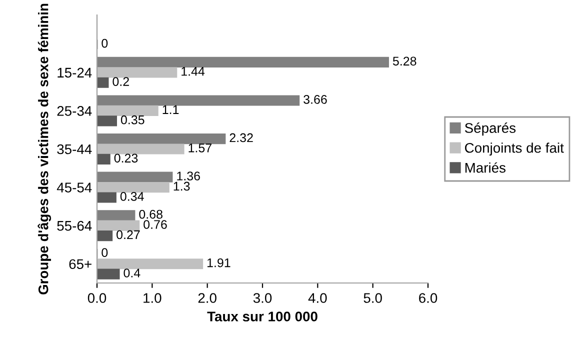 The width and height of the screenshot is (578, 337). What do you see at coordinates (514, 149) in the screenshot?
I see `legend-label: Conjoints de fait` at bounding box center [514, 149].